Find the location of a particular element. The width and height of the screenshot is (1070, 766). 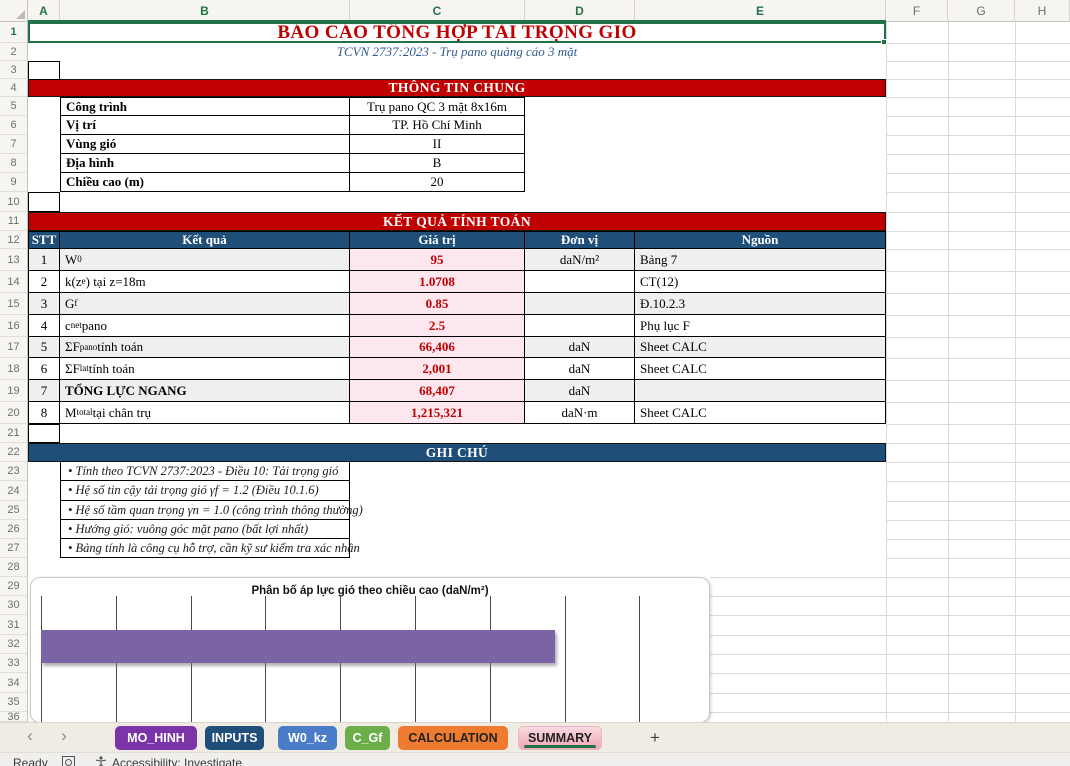

results-source-cell: Đ.10.2.3 is located at coordinates (760, 304).